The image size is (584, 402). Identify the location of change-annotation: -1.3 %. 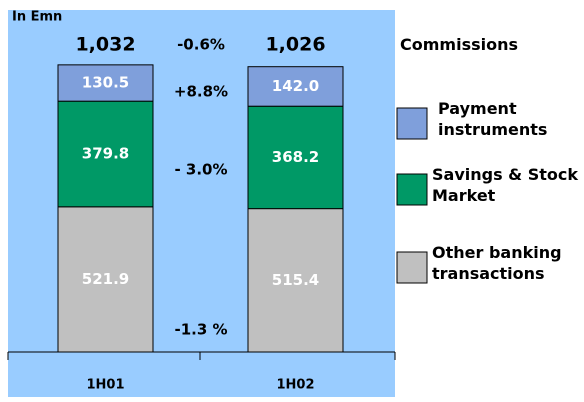
(200, 330).